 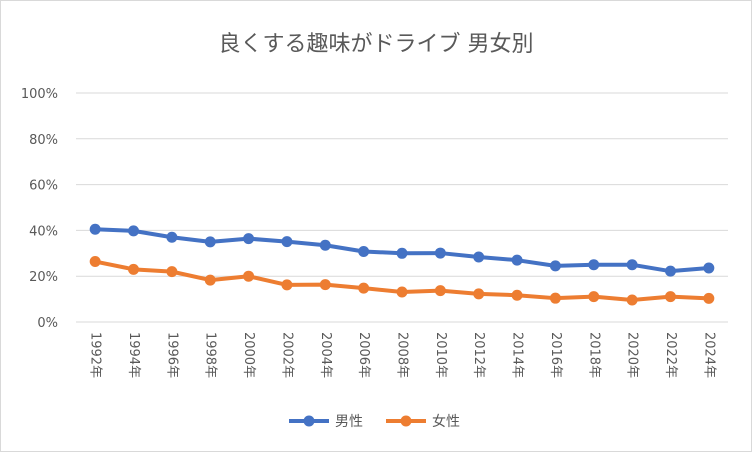 I want to click on x-tick-label: 1992年, so click(x=95, y=355).